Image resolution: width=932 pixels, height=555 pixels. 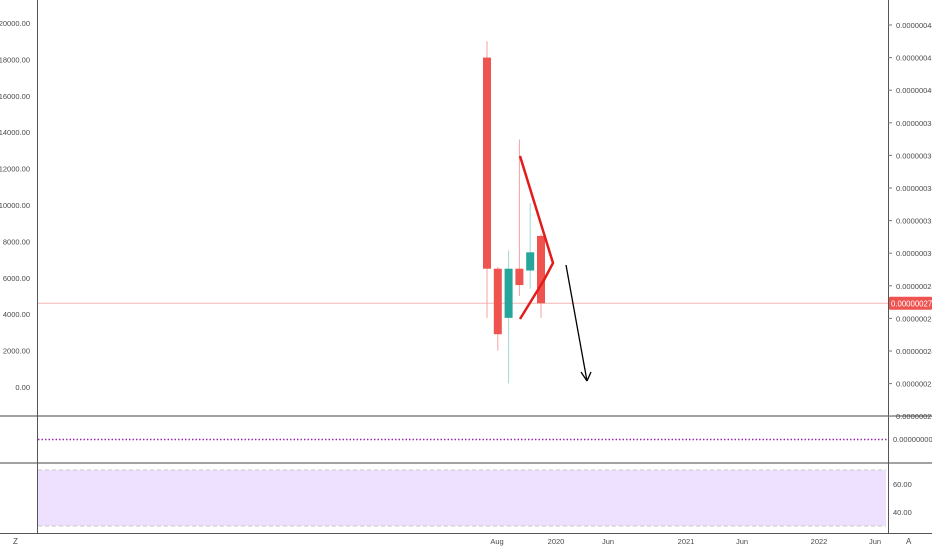 What do you see at coordinates (914, 318) in the screenshot?
I see `right-axis-tick-label: 0.00000026` at bounding box center [914, 318].